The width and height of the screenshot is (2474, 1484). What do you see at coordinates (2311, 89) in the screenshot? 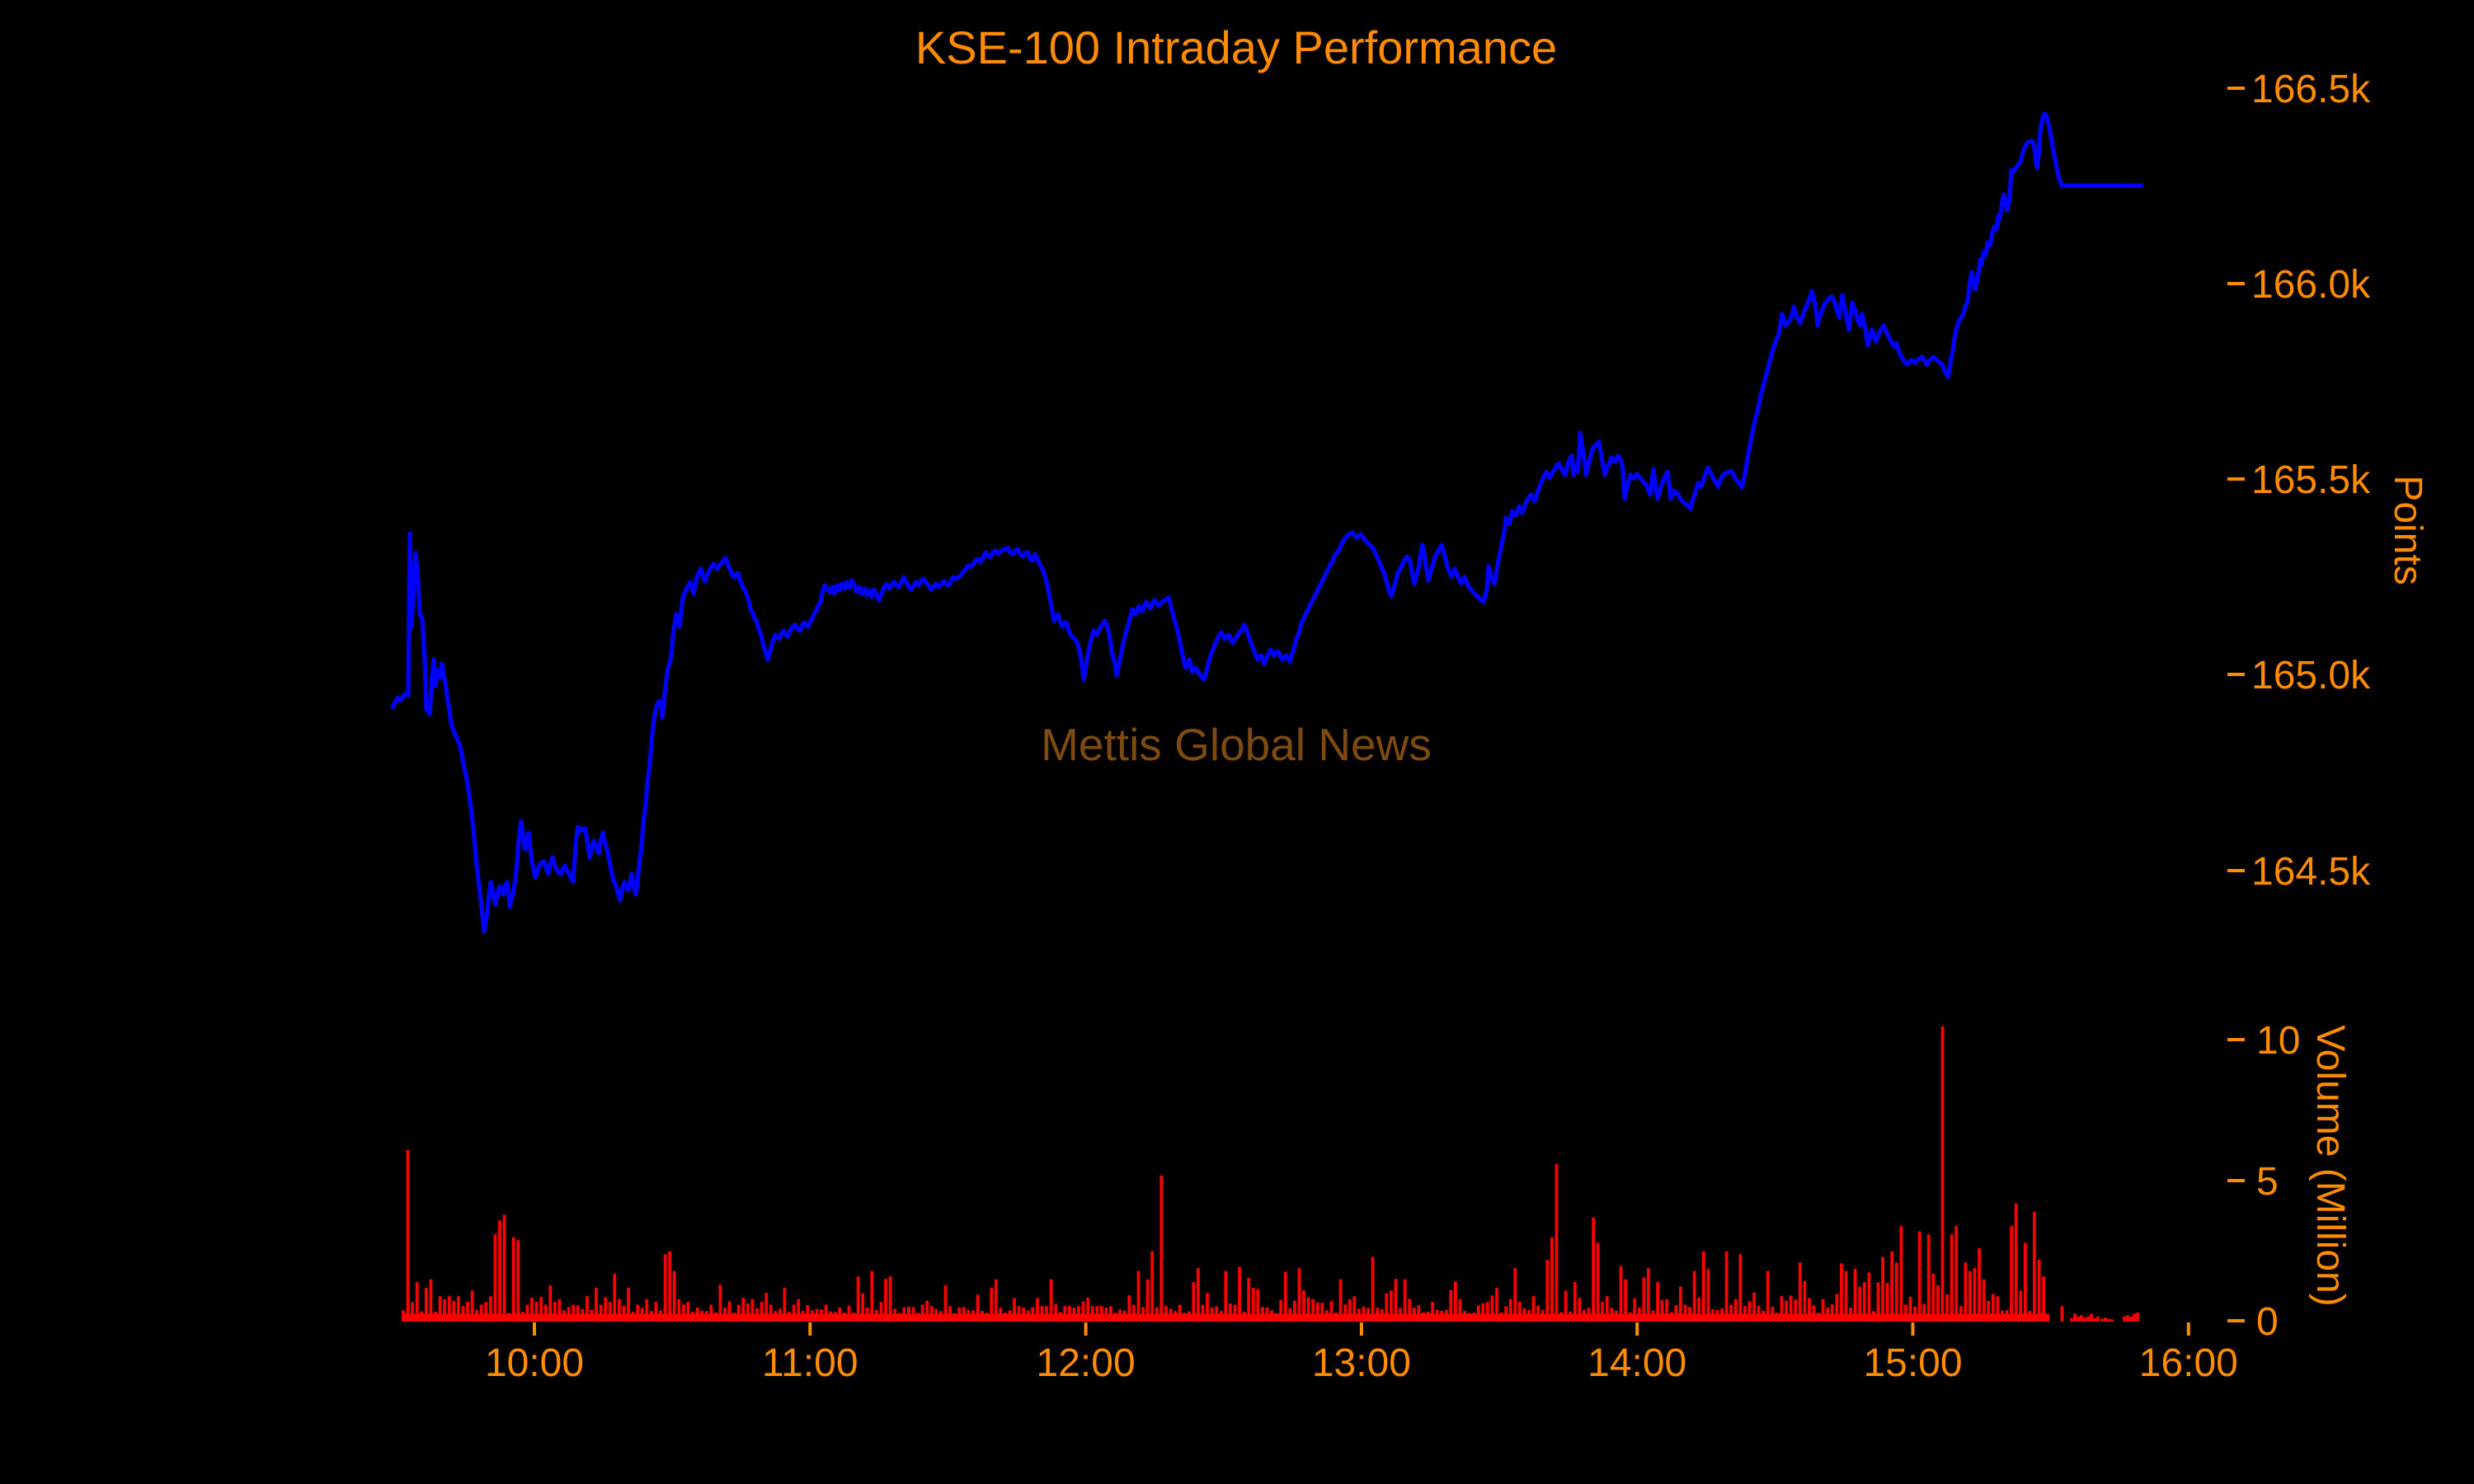
I see `svg-text: 166.5k` at bounding box center [2311, 89].